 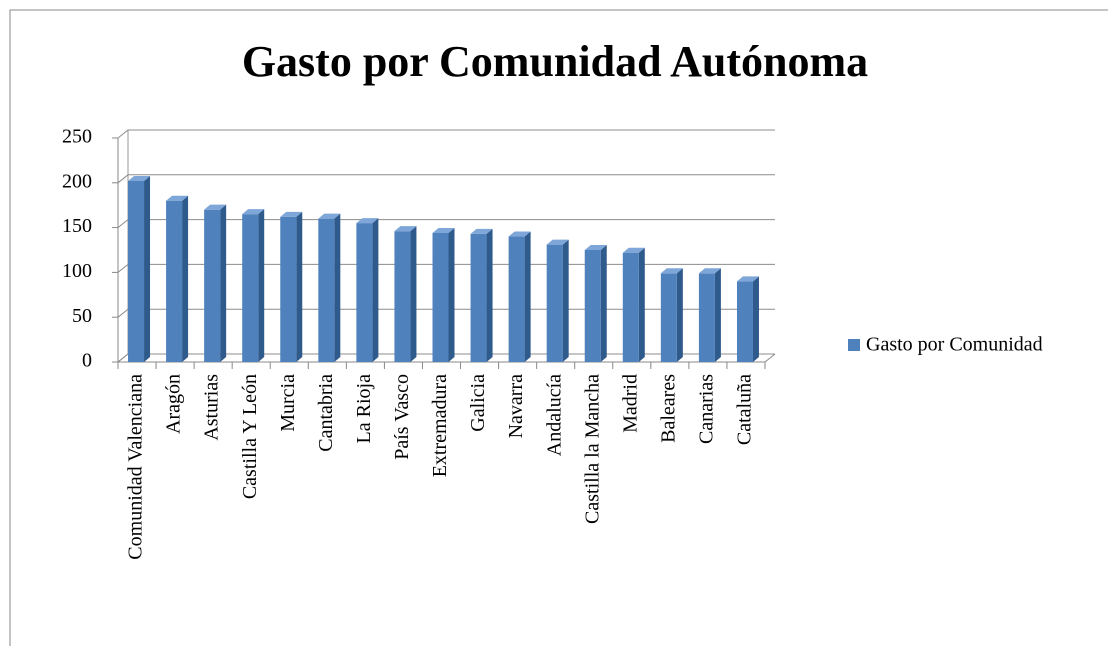 I want to click on chart-title: Gasto por Comunidad Autónoma, so click(x=555, y=61).